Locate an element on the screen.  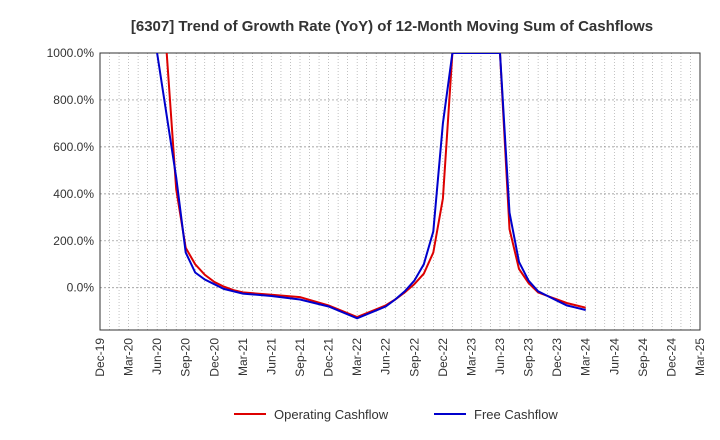
x-tick-label: Mar-20 is located at coordinates (129, 357).